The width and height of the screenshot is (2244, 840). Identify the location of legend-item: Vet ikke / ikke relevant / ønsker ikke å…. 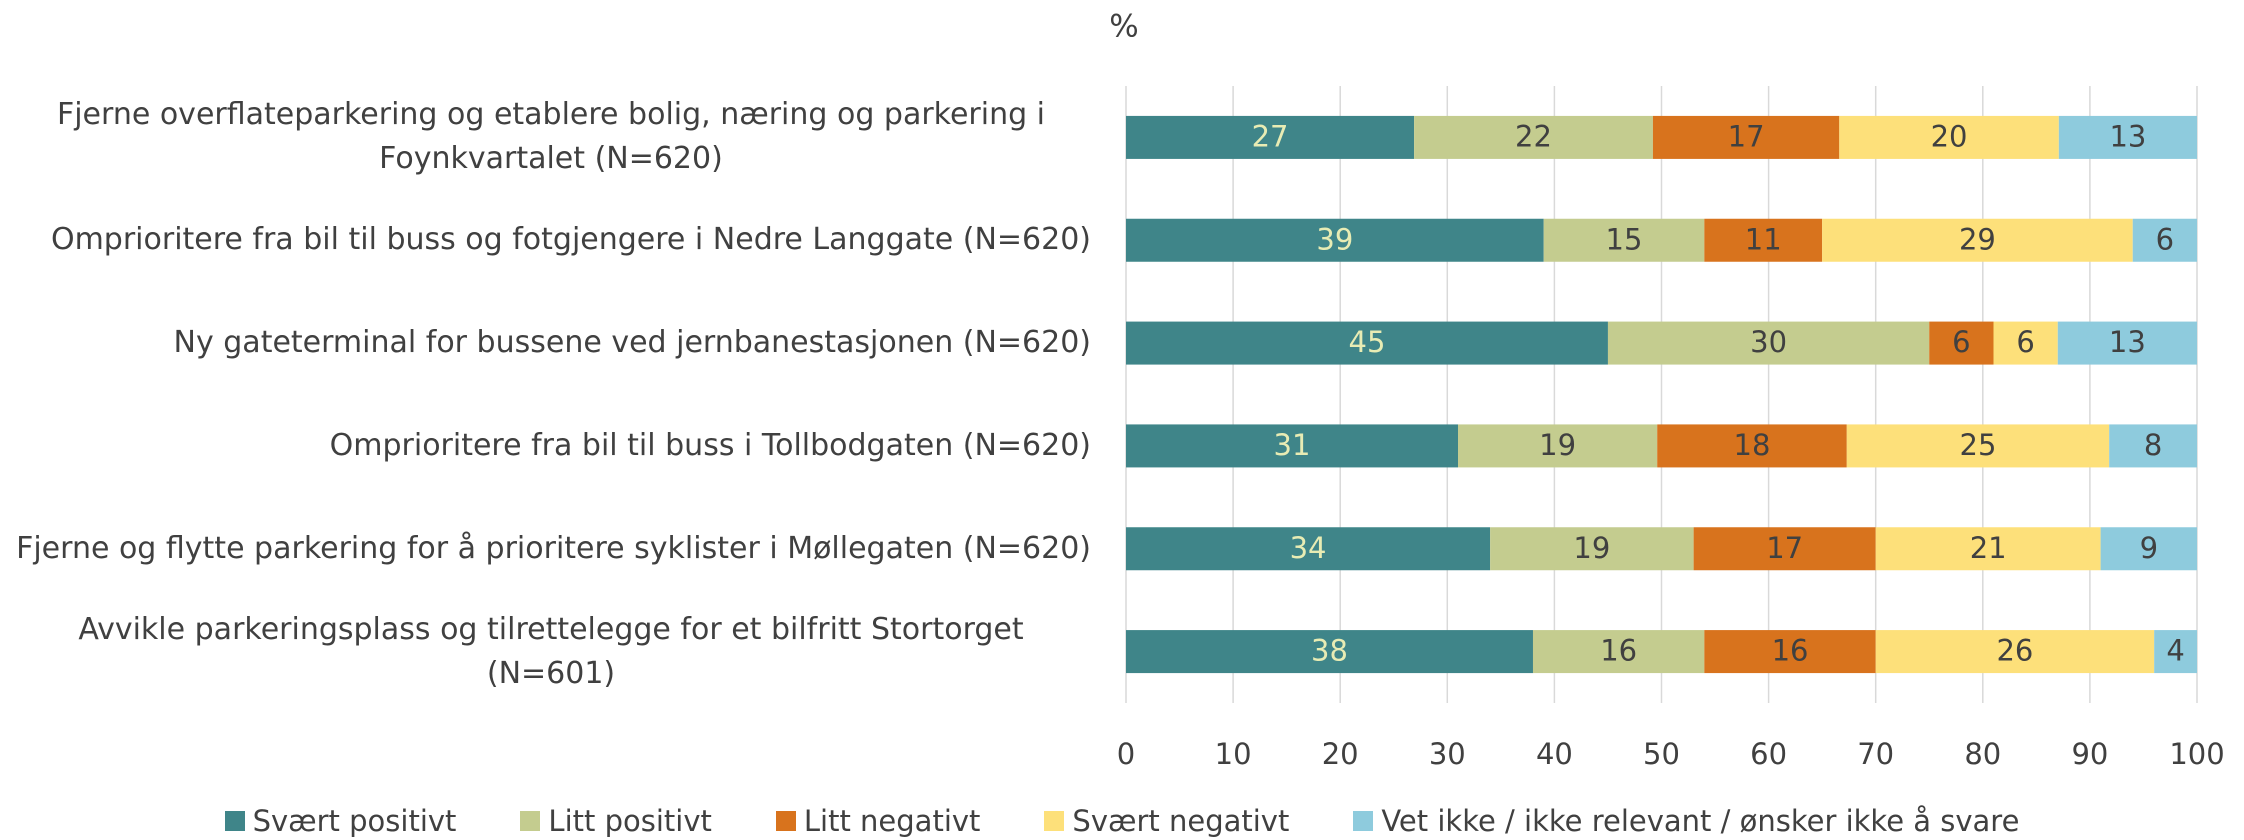
(1686, 821).